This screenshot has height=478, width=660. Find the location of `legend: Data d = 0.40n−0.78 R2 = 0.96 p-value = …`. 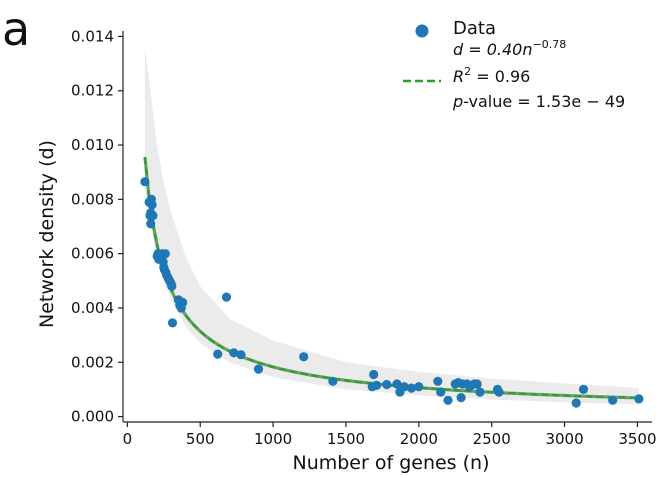

legend: Data d = 0.40n−0.78 R2 = 0.96 p-value = … is located at coordinates (514, 64).